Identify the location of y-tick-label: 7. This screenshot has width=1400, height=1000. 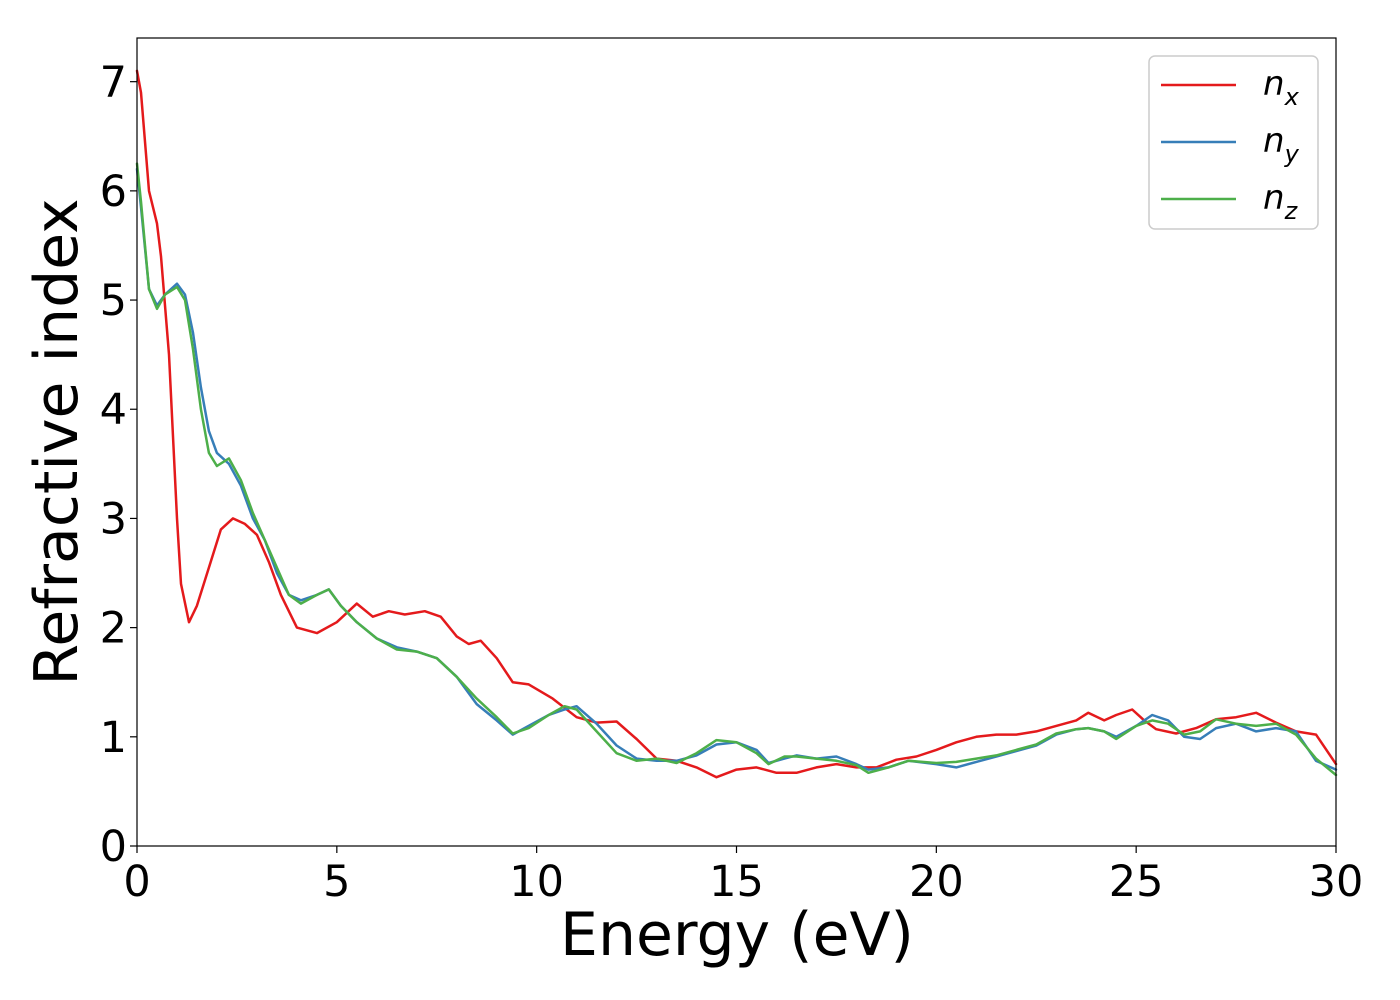
(113, 83).